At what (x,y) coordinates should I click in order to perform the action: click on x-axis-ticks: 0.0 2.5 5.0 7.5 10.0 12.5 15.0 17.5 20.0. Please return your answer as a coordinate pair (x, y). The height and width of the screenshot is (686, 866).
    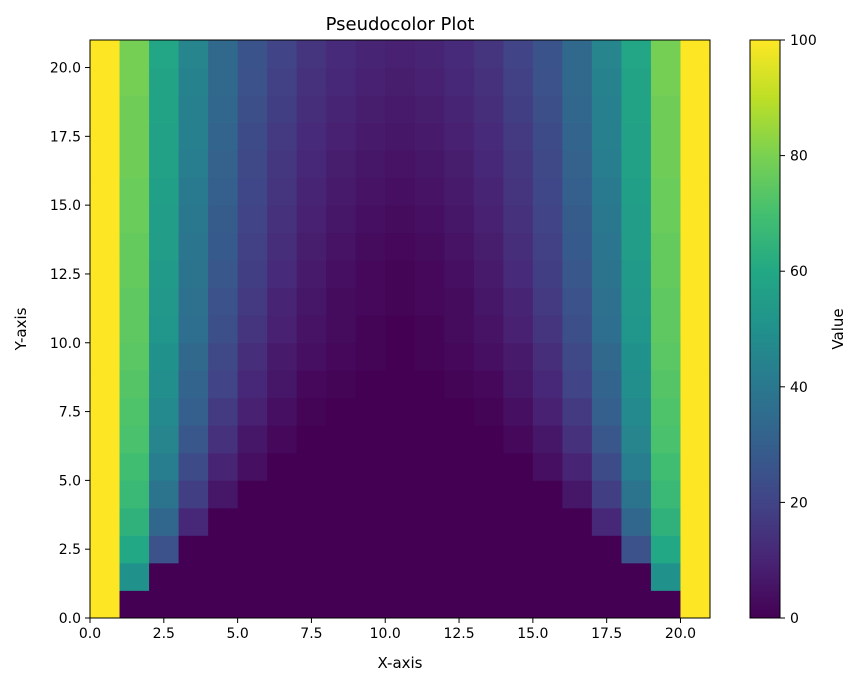
    Looking at the image, I should click on (387, 630).